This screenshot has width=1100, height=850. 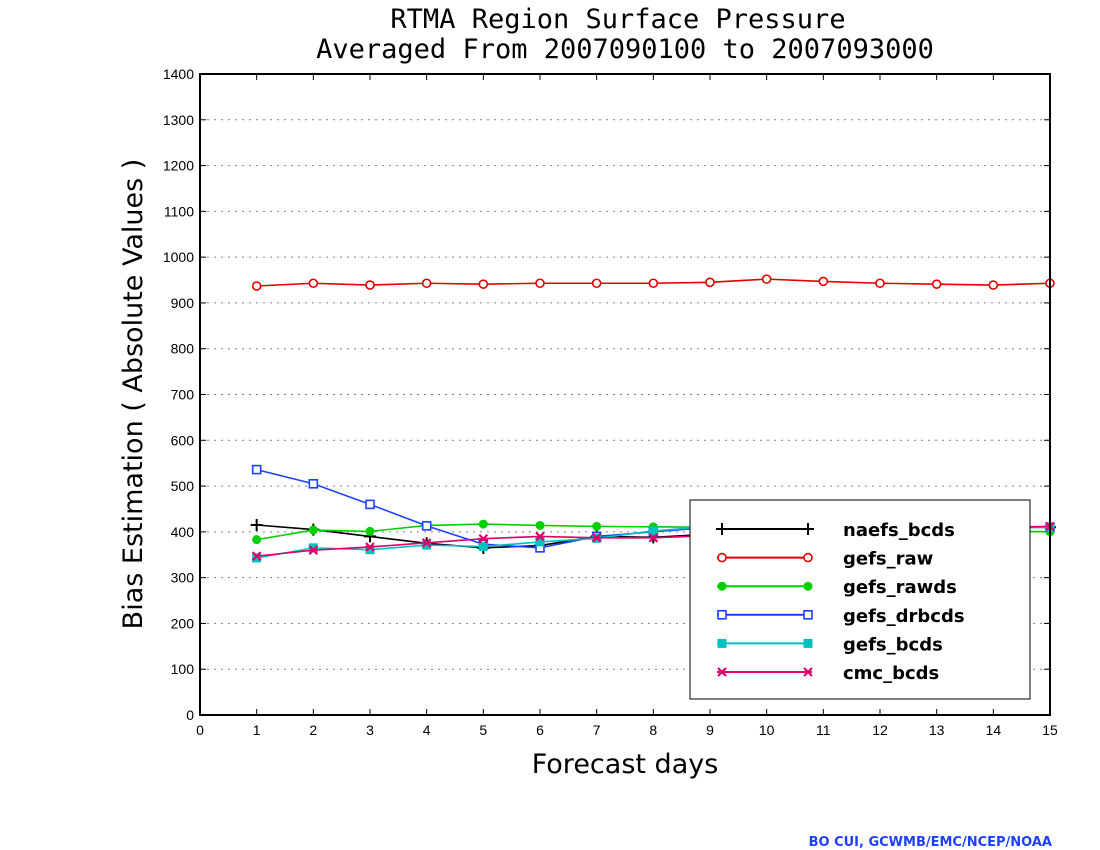 I want to click on credit-text: BO CUI, GCWMB/EMC/NCEP/NOAA, so click(x=930, y=842).